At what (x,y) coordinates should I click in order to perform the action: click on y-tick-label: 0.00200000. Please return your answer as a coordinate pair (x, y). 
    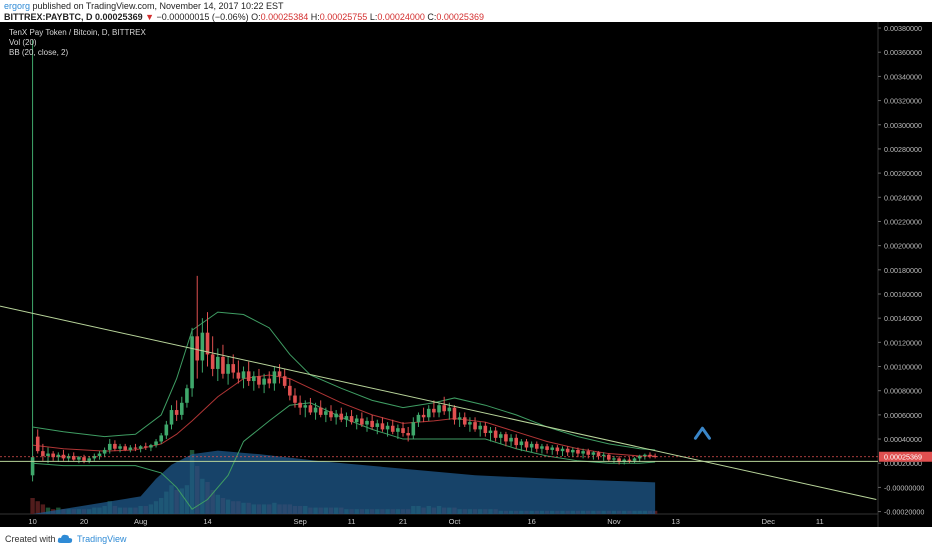
    Looking at the image, I should click on (903, 246).